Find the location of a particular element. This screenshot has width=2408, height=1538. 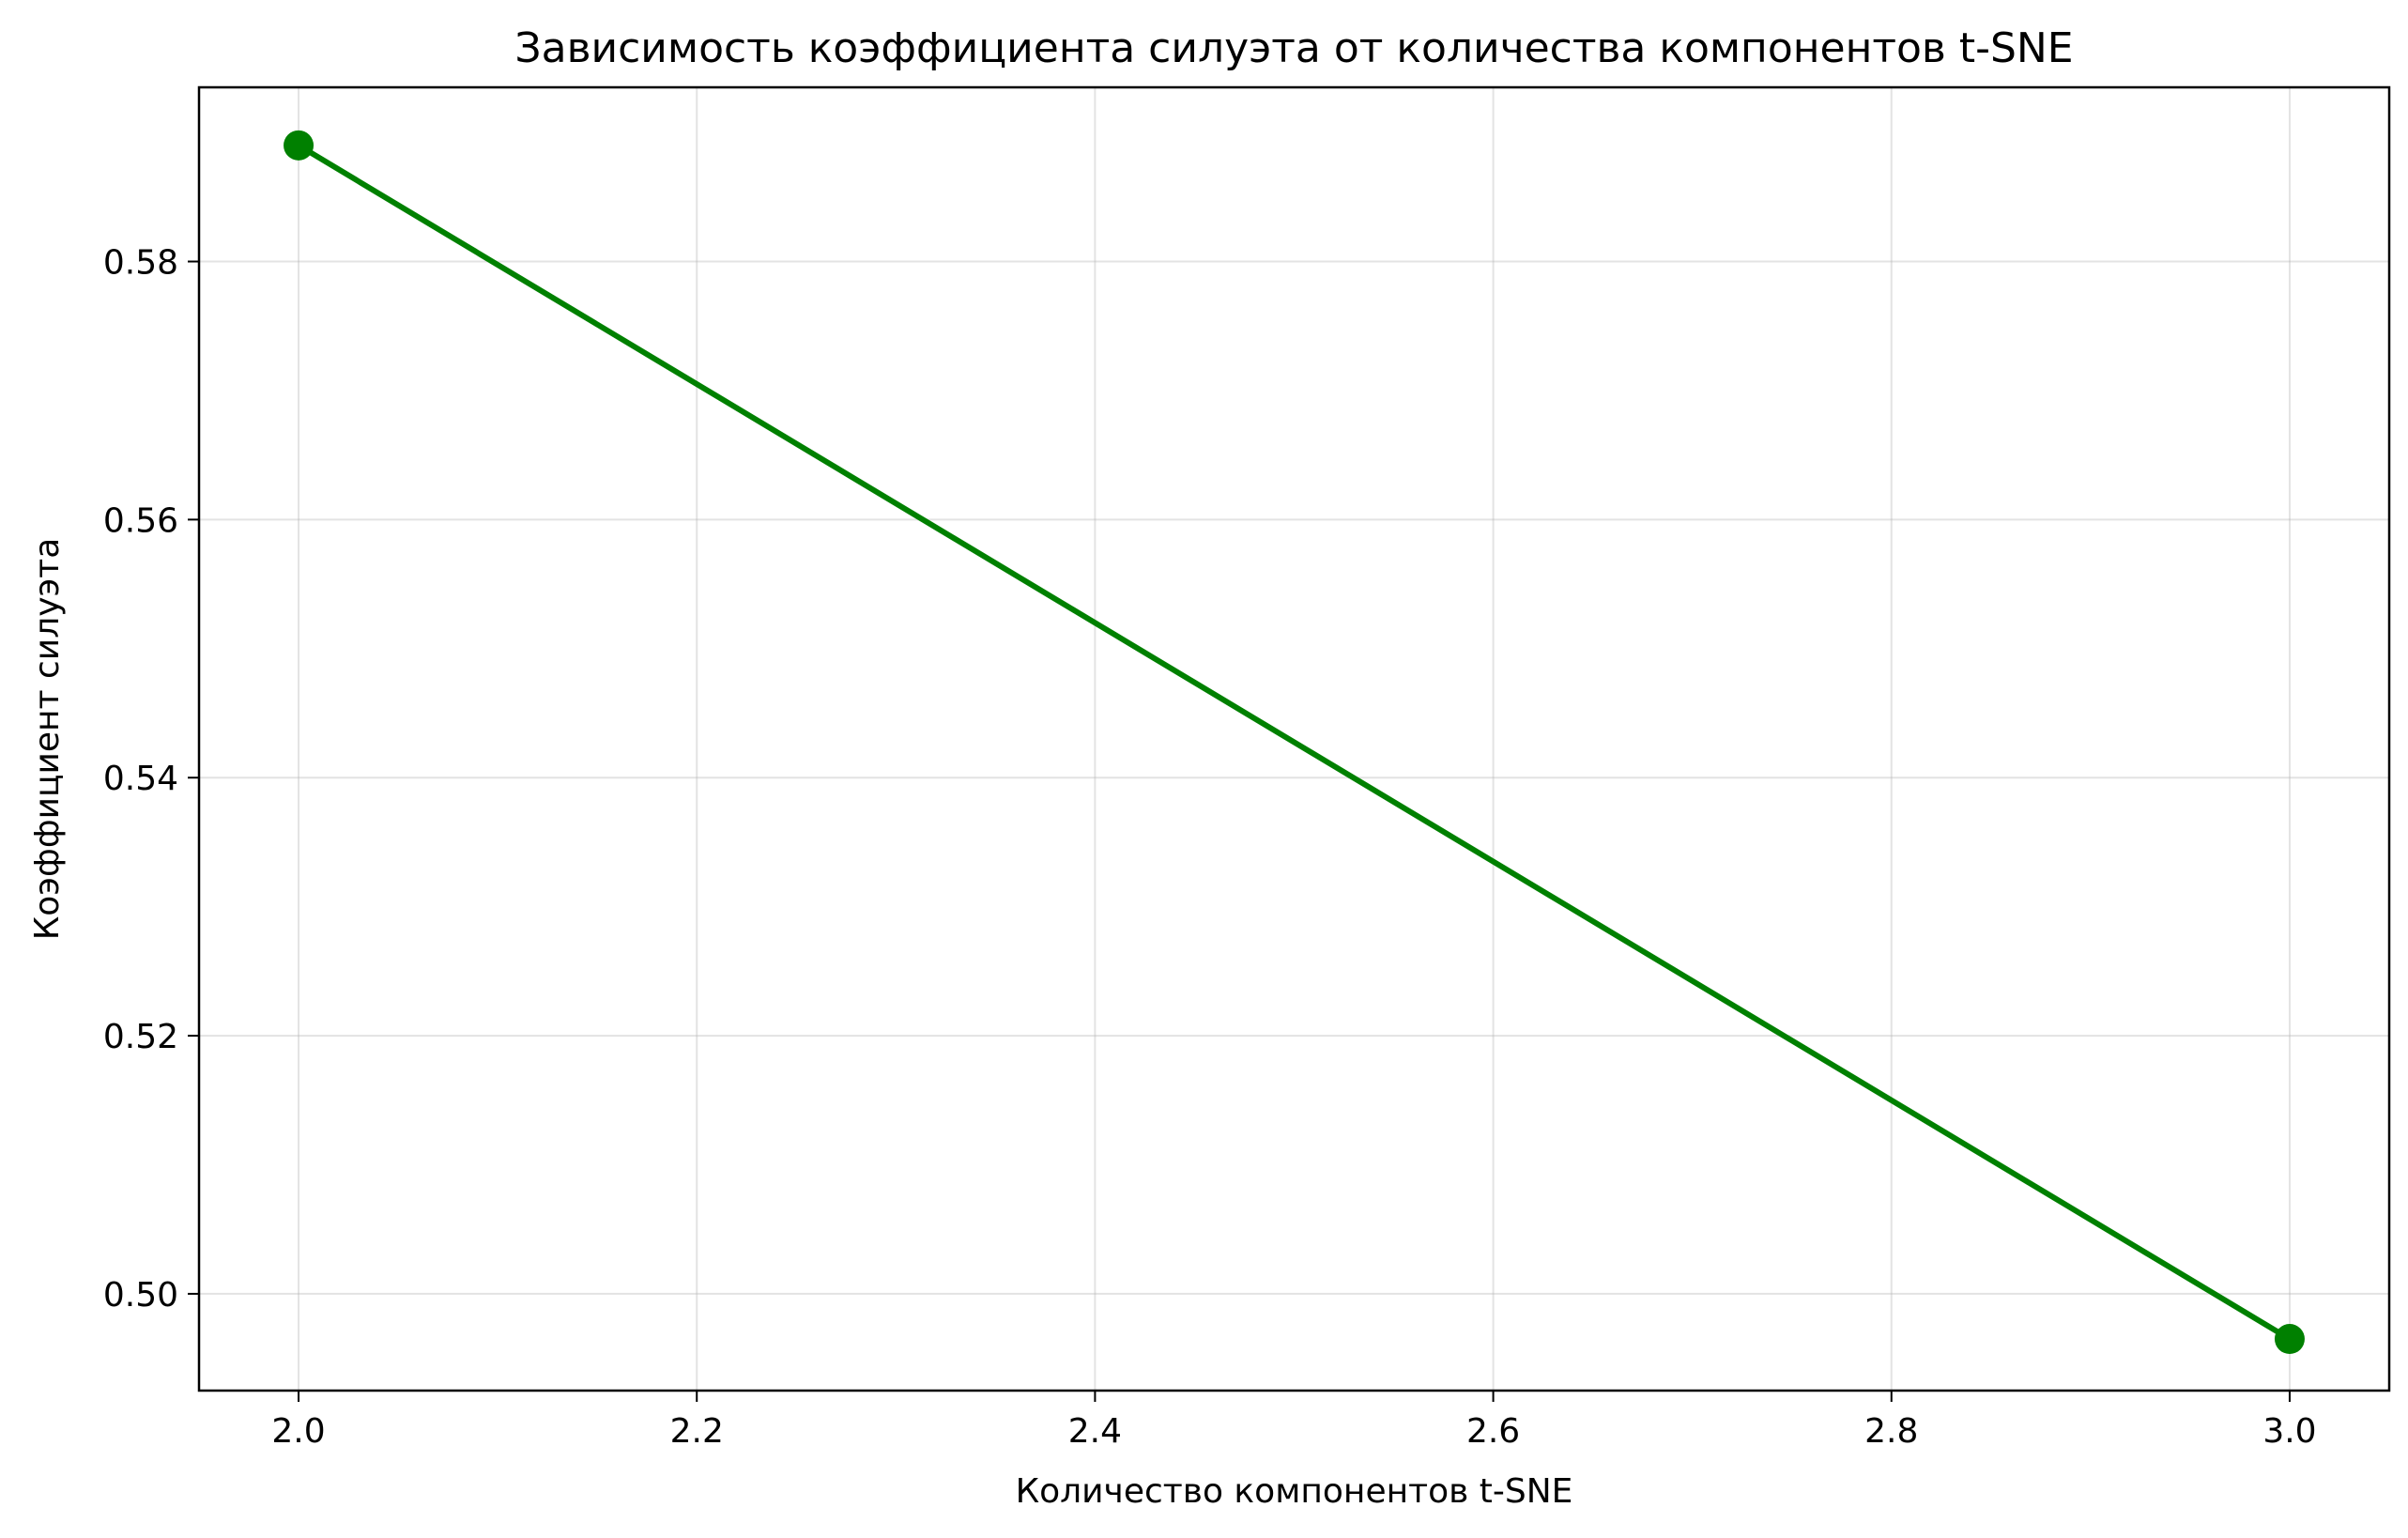

x-tick-label: 2.4 is located at coordinates (1095, 1431).